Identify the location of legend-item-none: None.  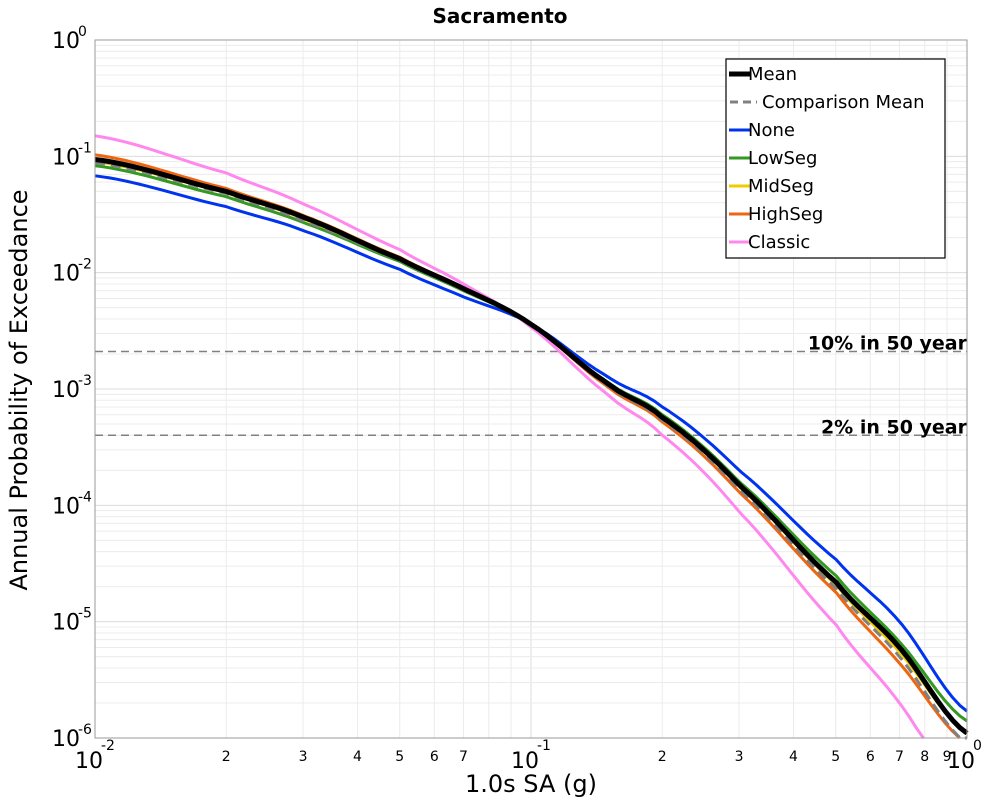
(762, 130).